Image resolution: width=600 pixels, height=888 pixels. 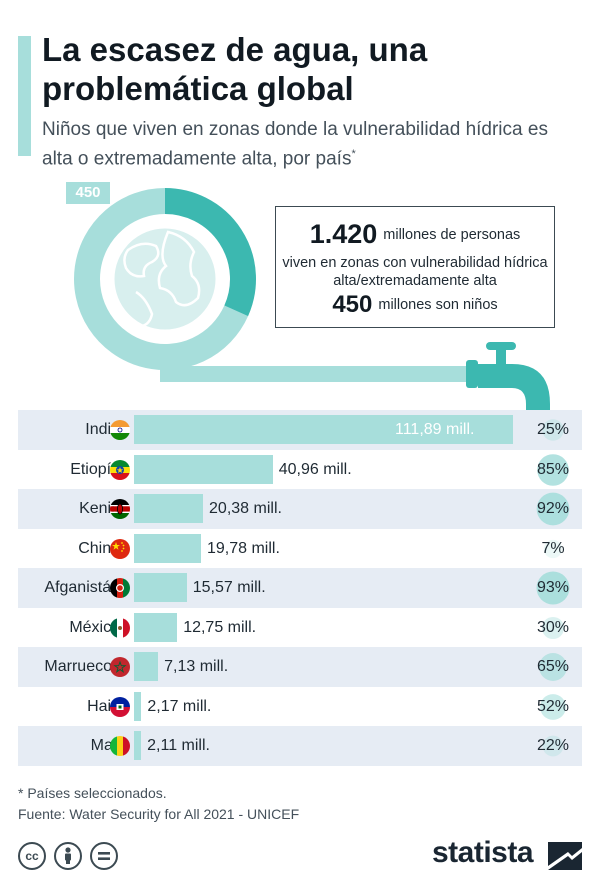 I want to click on morocco-flag-icon, so click(x=120, y=667).